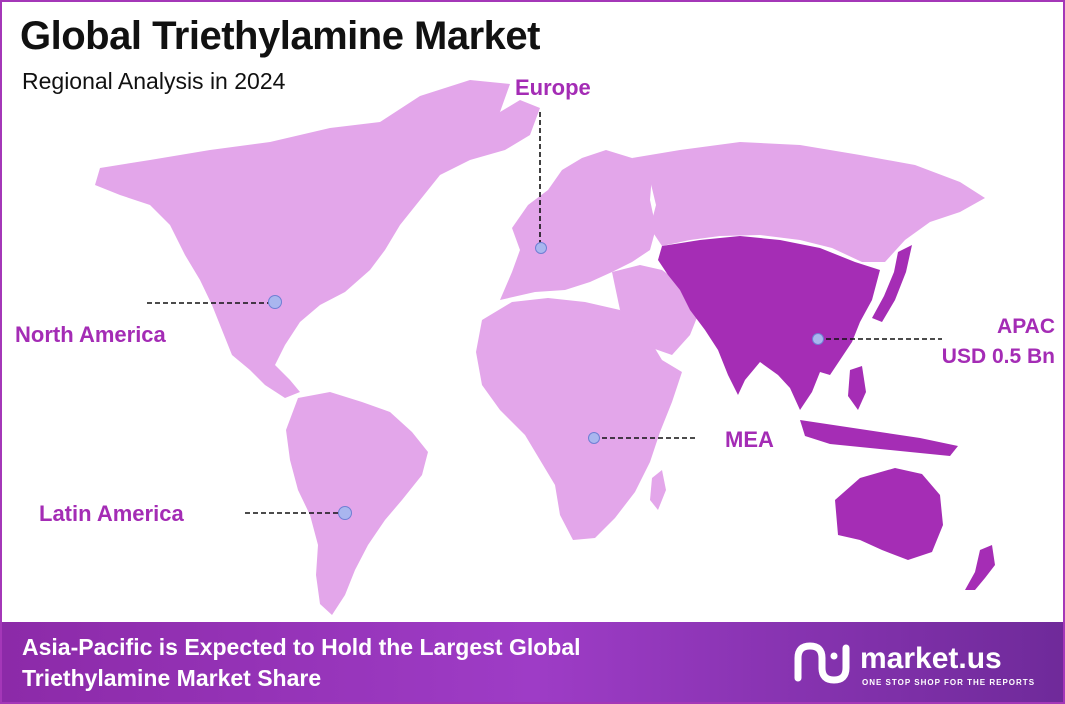  I want to click on brand-logo-icon, so click(822, 663).